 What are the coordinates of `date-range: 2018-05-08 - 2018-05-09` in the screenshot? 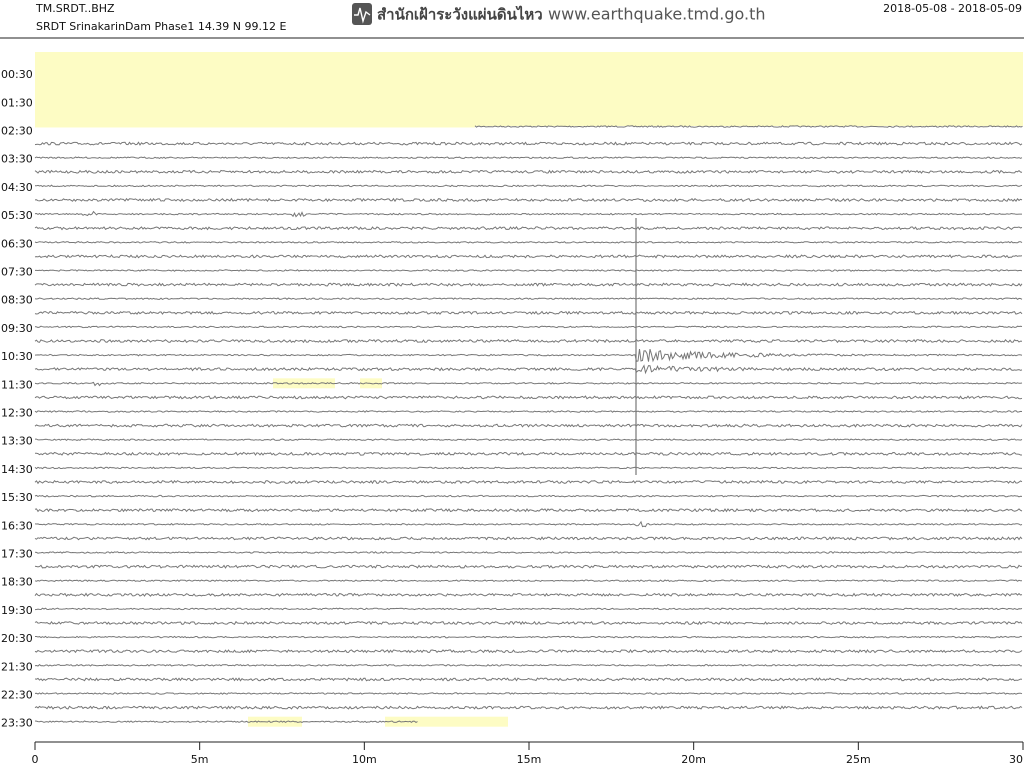 It's located at (952, 8).